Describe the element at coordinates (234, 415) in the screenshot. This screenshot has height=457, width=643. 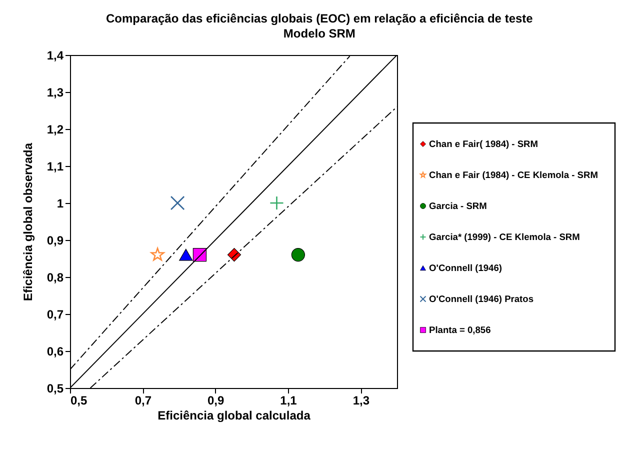
I see `x-axis-title: Eficiência global calculada` at that location.